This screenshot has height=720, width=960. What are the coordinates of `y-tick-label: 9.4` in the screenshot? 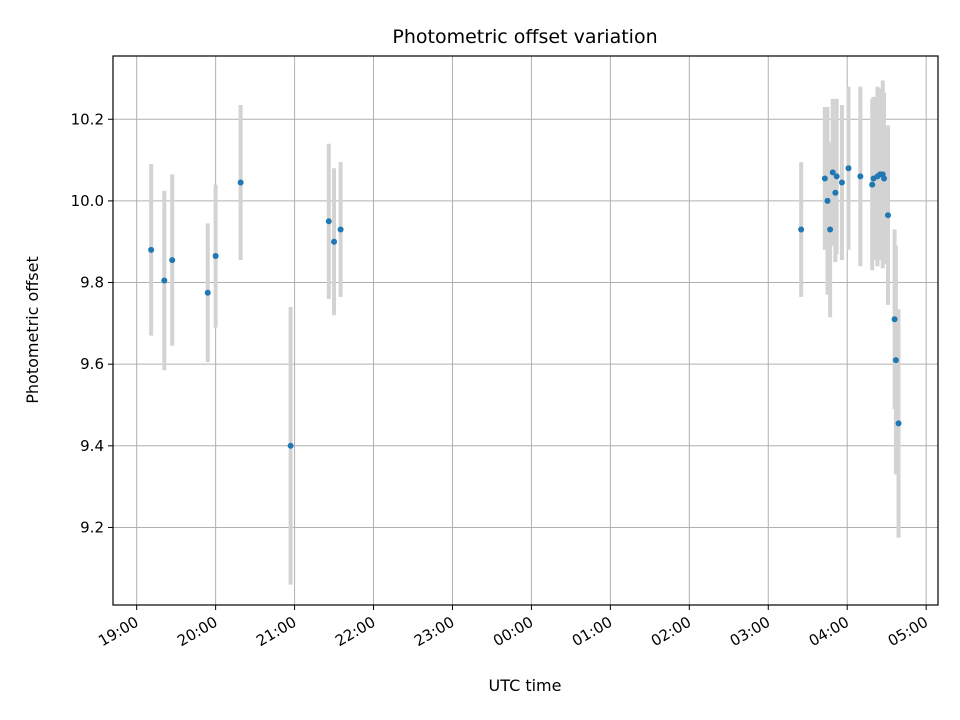 It's located at (92, 446).